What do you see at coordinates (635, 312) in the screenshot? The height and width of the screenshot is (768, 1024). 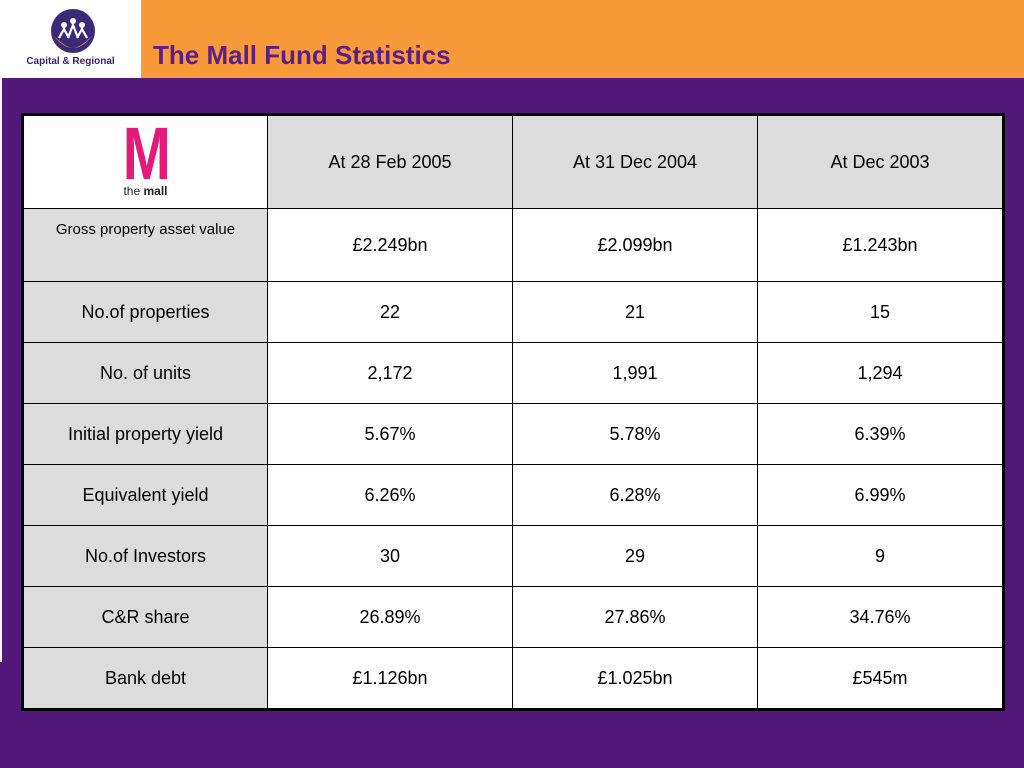 I see `table-cell: 21` at bounding box center [635, 312].